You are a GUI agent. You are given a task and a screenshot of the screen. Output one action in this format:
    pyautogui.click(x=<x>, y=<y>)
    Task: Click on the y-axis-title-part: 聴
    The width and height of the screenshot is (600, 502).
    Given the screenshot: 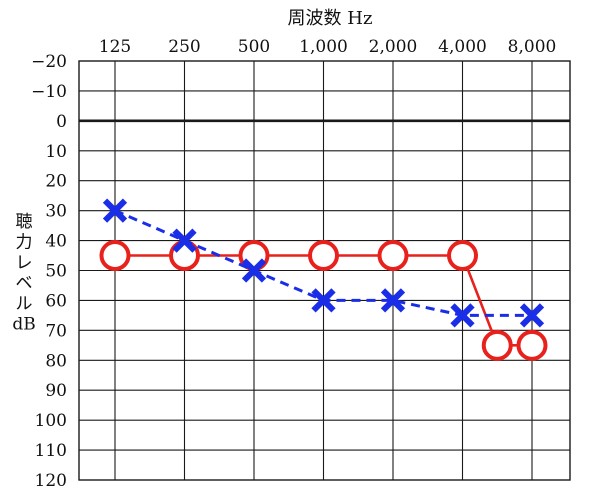 What is the action you would take?
    pyautogui.click(x=24, y=222)
    